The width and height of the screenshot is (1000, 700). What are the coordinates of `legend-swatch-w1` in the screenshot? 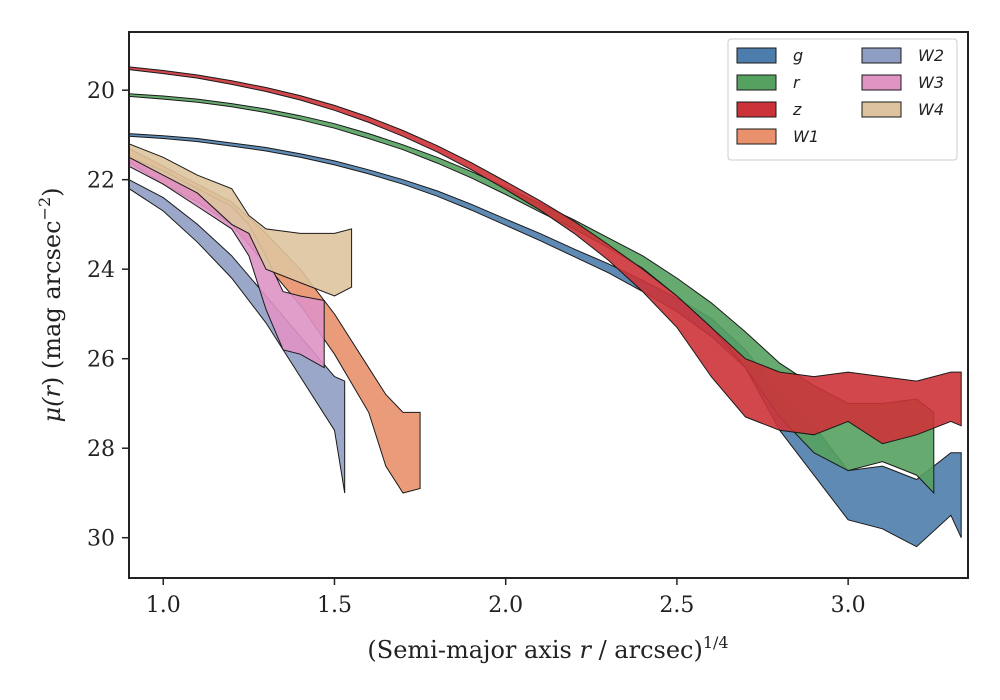 It's located at (756, 136).